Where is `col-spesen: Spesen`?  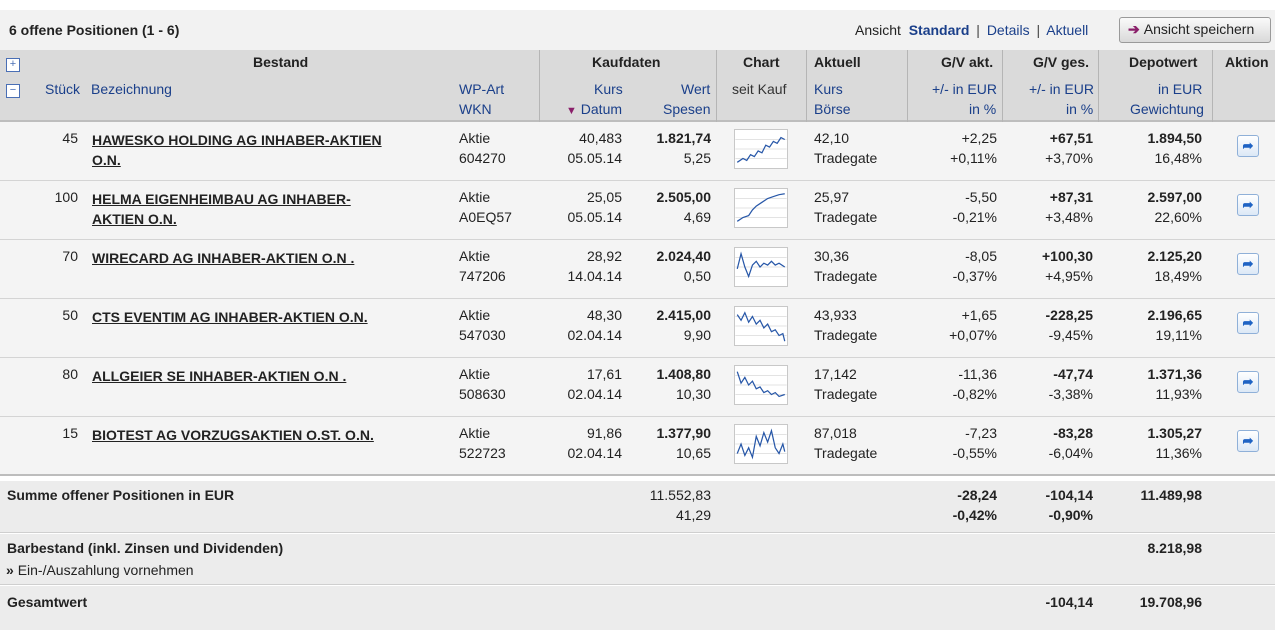 col-spesen: Spesen is located at coordinates (687, 109).